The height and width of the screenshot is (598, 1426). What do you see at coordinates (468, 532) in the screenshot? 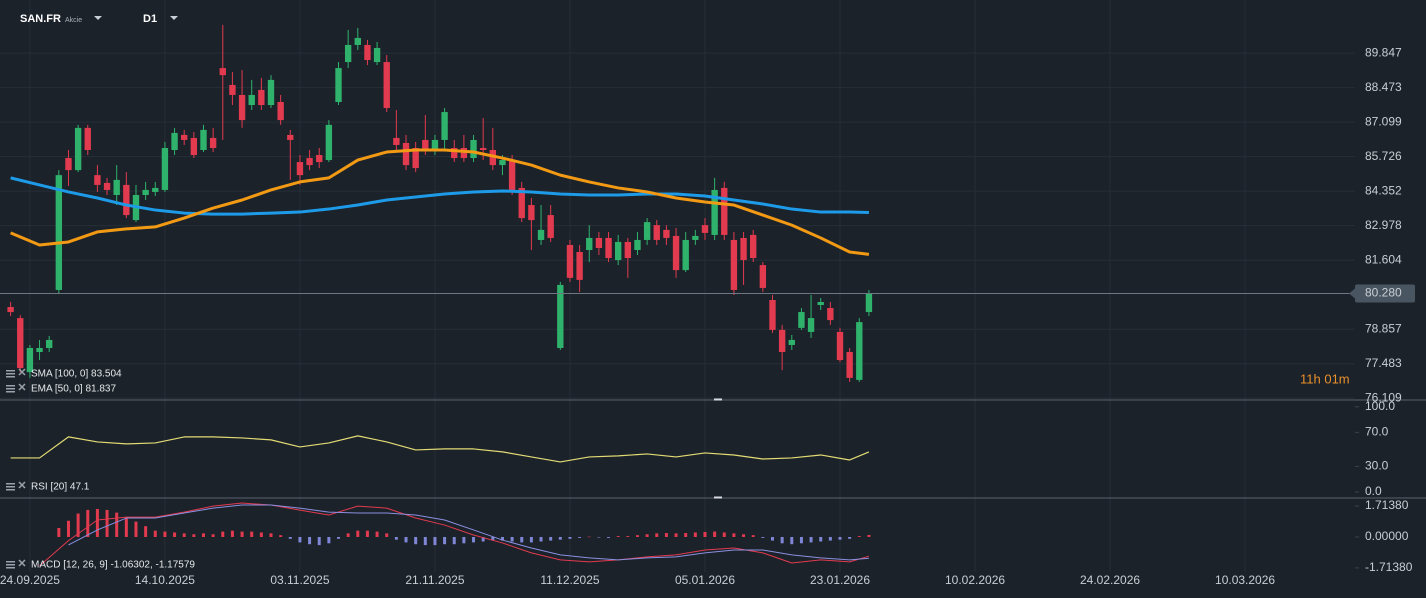
I see `macd-line` at bounding box center [468, 532].